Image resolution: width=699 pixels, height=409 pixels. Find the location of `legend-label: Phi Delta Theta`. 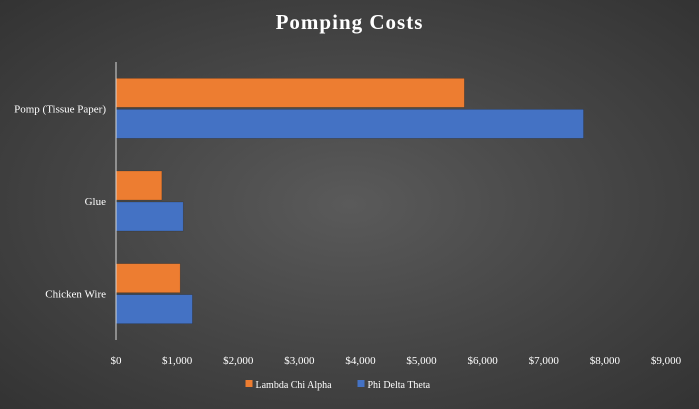

legend-label: Phi Delta Theta is located at coordinates (399, 385).